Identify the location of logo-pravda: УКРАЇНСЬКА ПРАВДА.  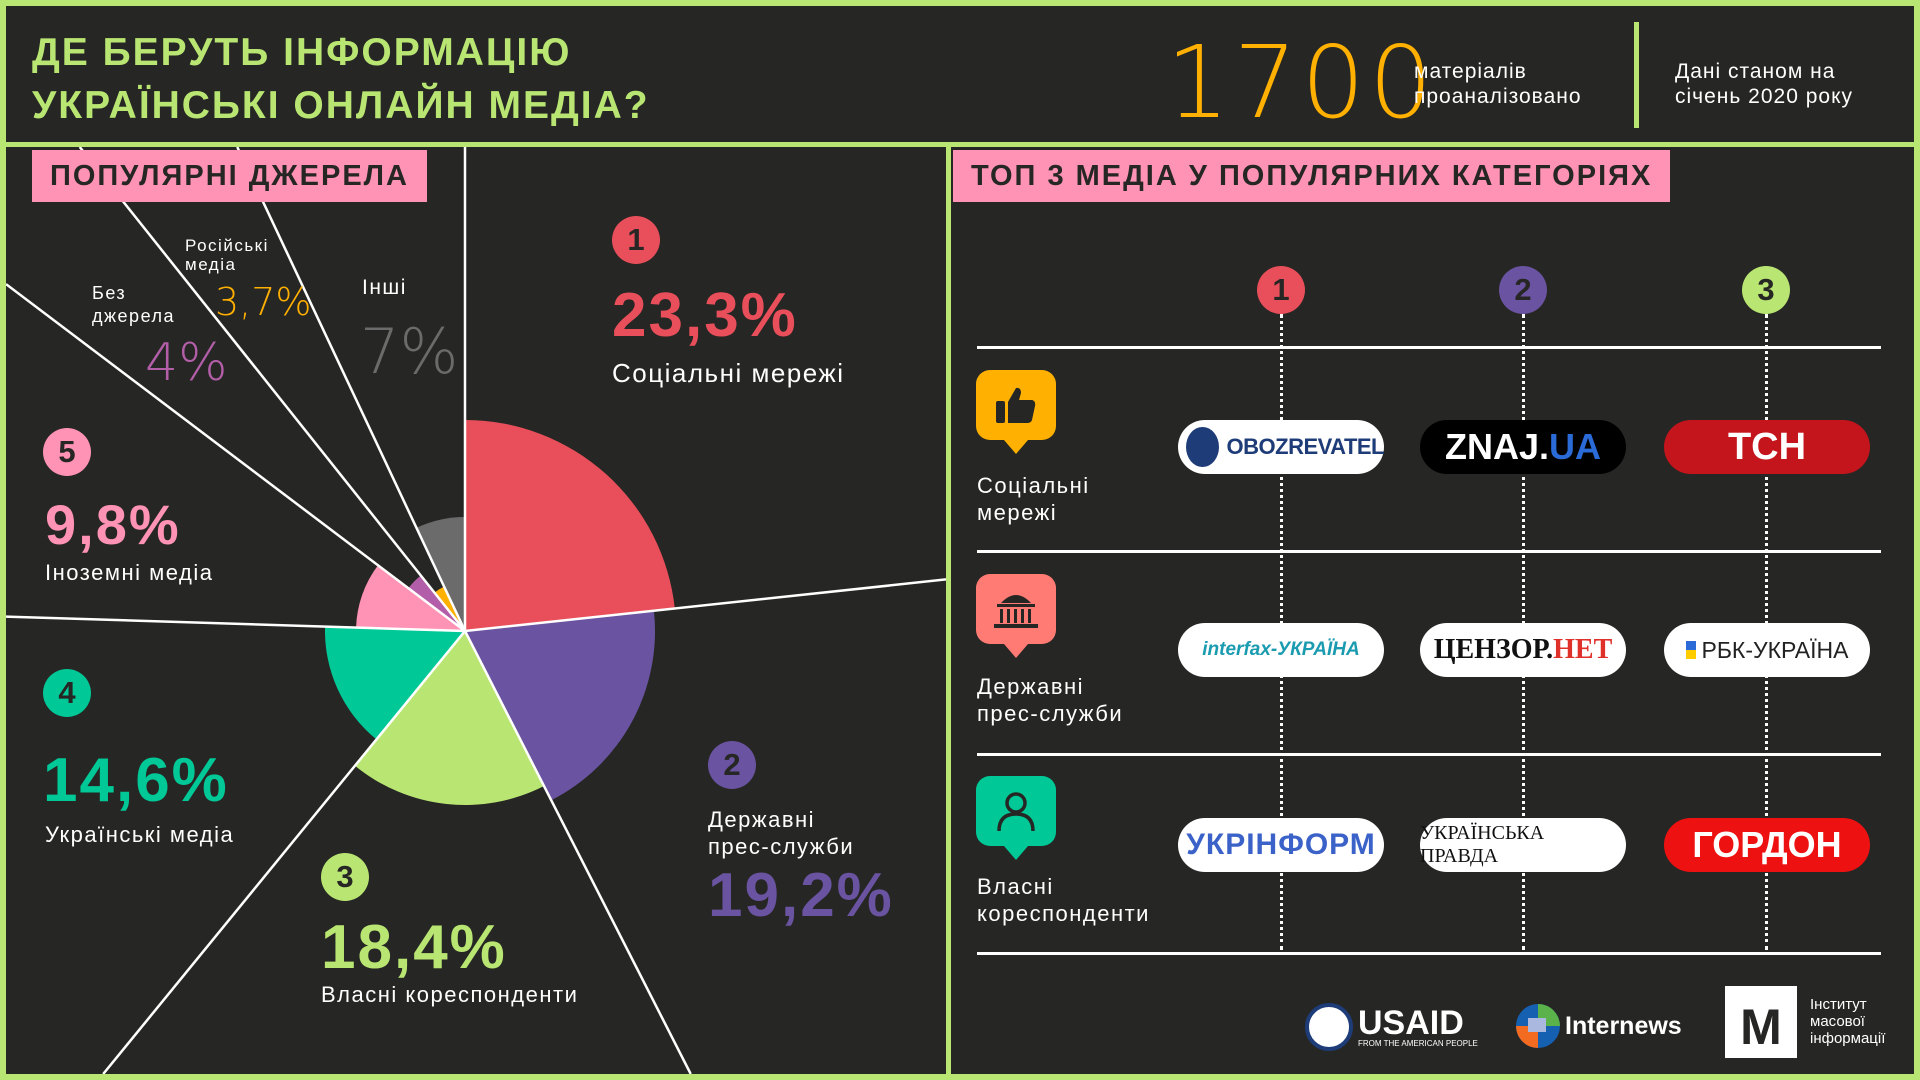
(1523, 845).